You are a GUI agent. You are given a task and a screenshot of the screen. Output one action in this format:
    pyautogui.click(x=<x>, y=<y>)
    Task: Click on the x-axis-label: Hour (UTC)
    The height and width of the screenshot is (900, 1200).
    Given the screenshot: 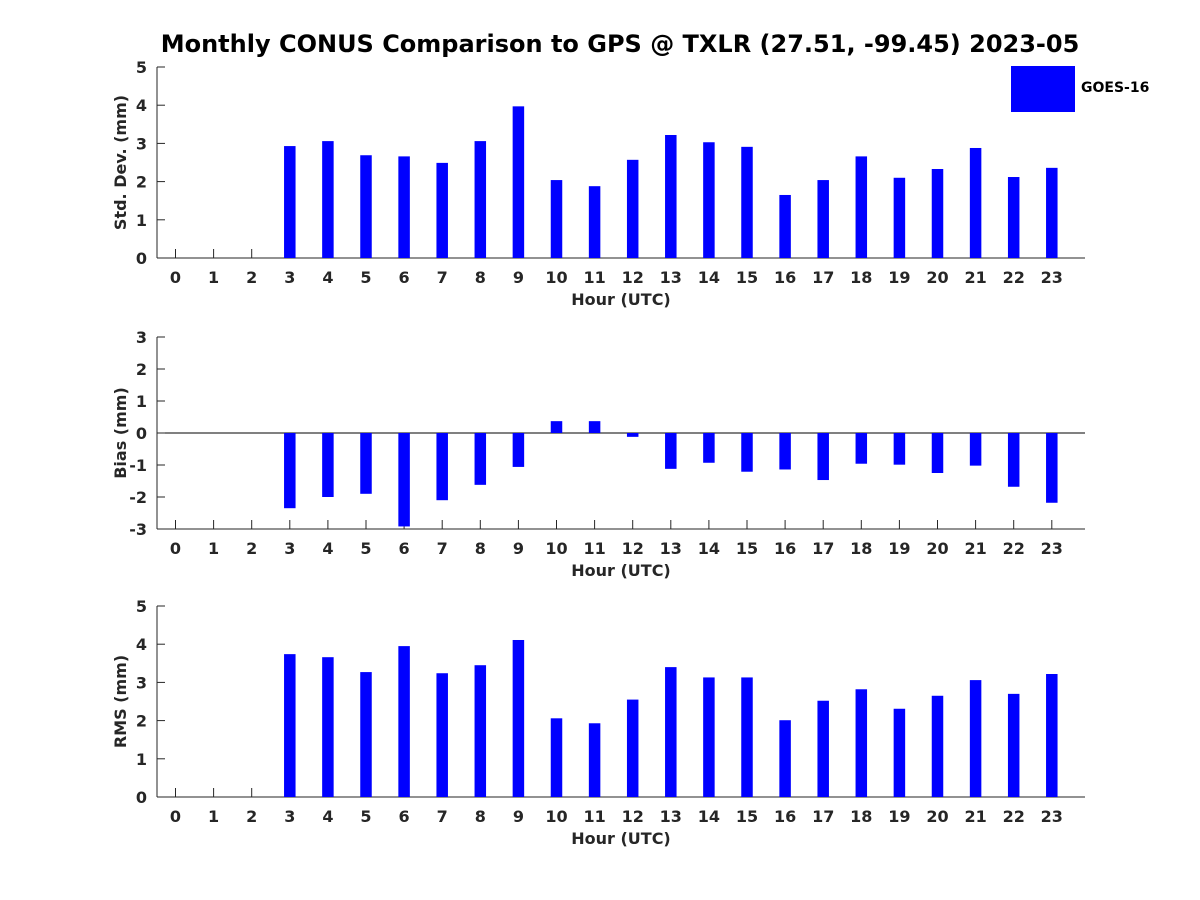 What is the action you would take?
    pyautogui.click(x=621, y=299)
    